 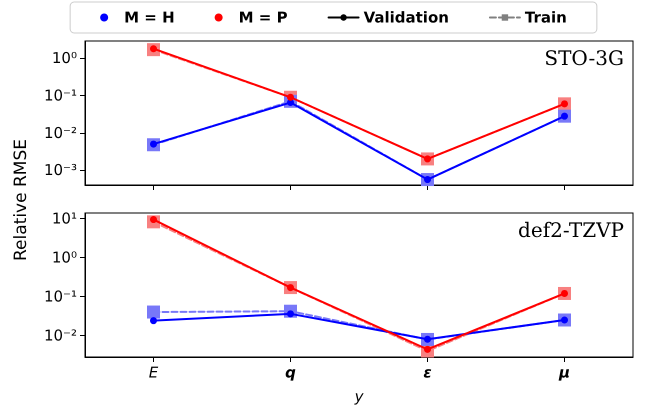 I want to click on x-tick-label: E, so click(x=153, y=373).